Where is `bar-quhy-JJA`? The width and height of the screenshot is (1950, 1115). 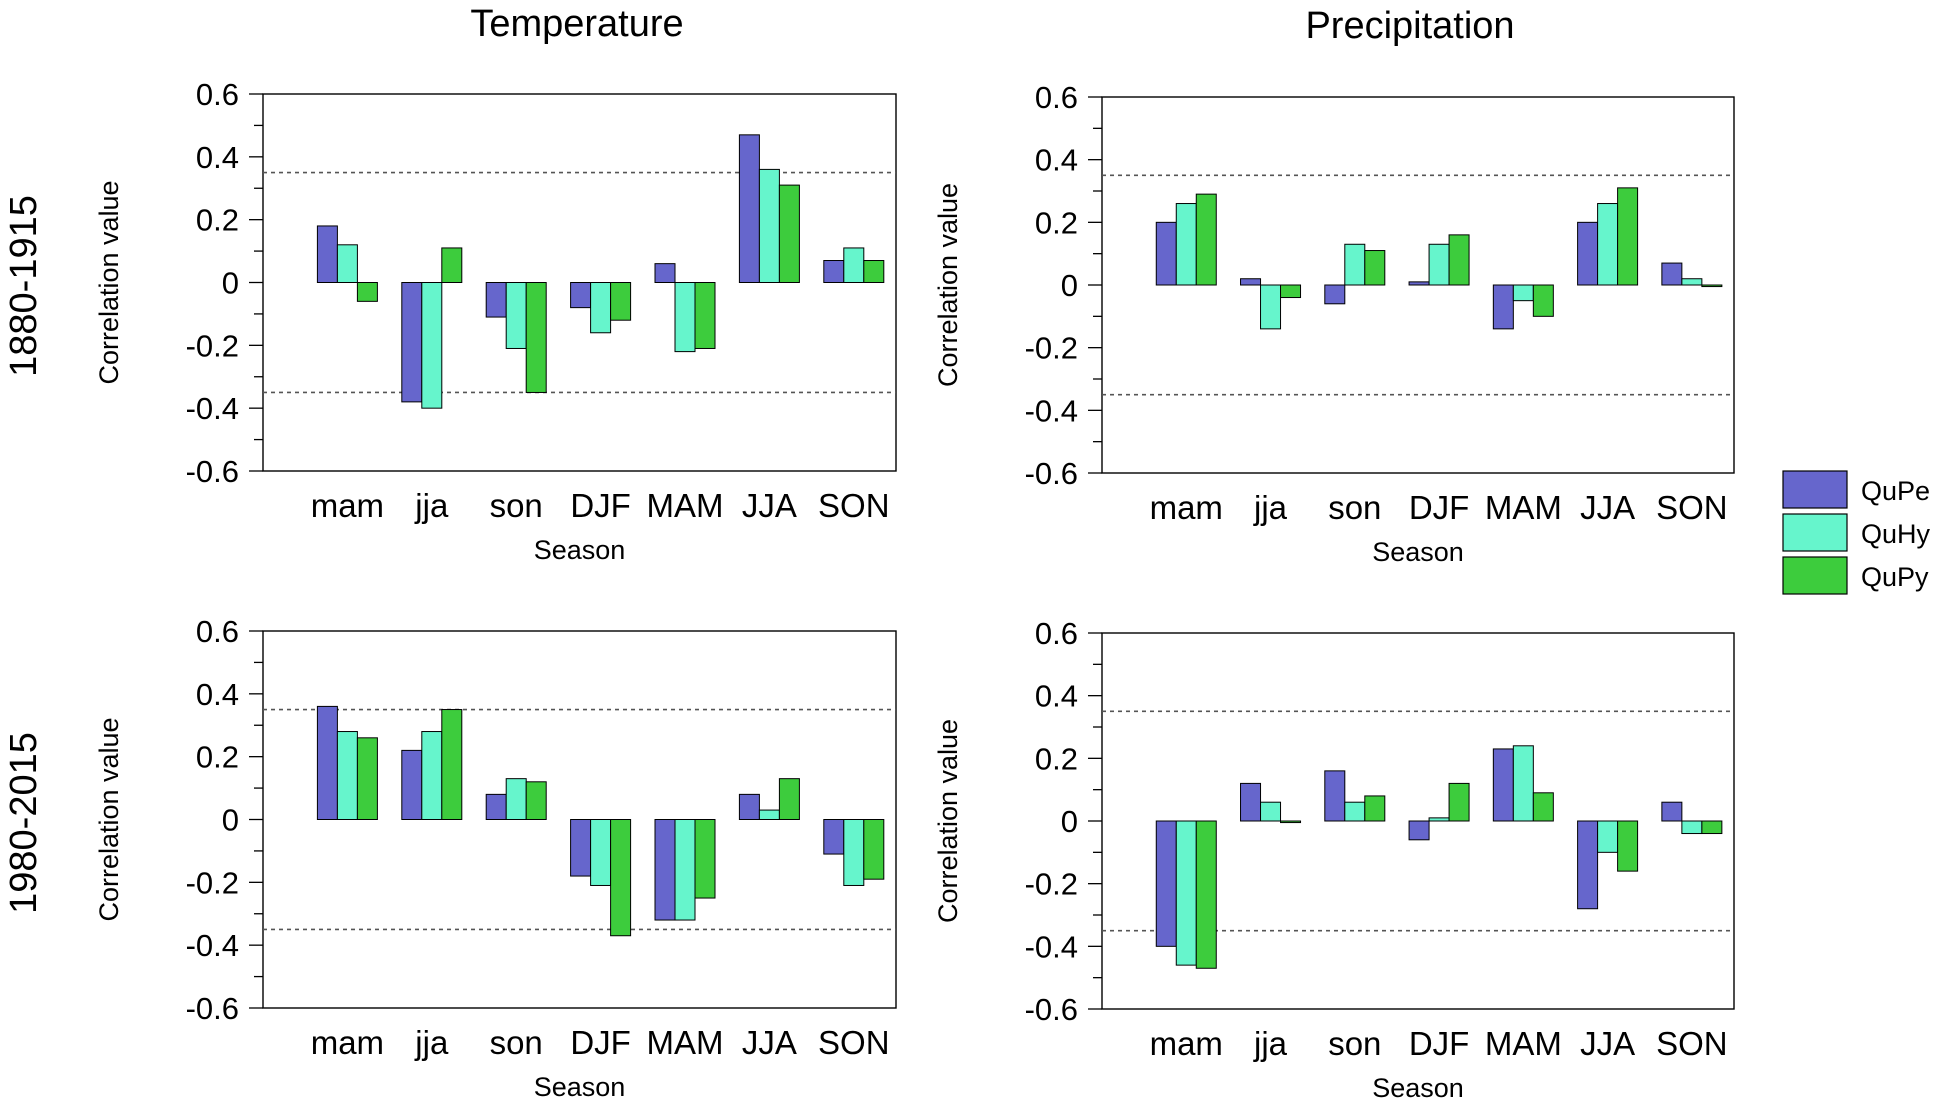 bar-quhy-JJA is located at coordinates (1608, 836).